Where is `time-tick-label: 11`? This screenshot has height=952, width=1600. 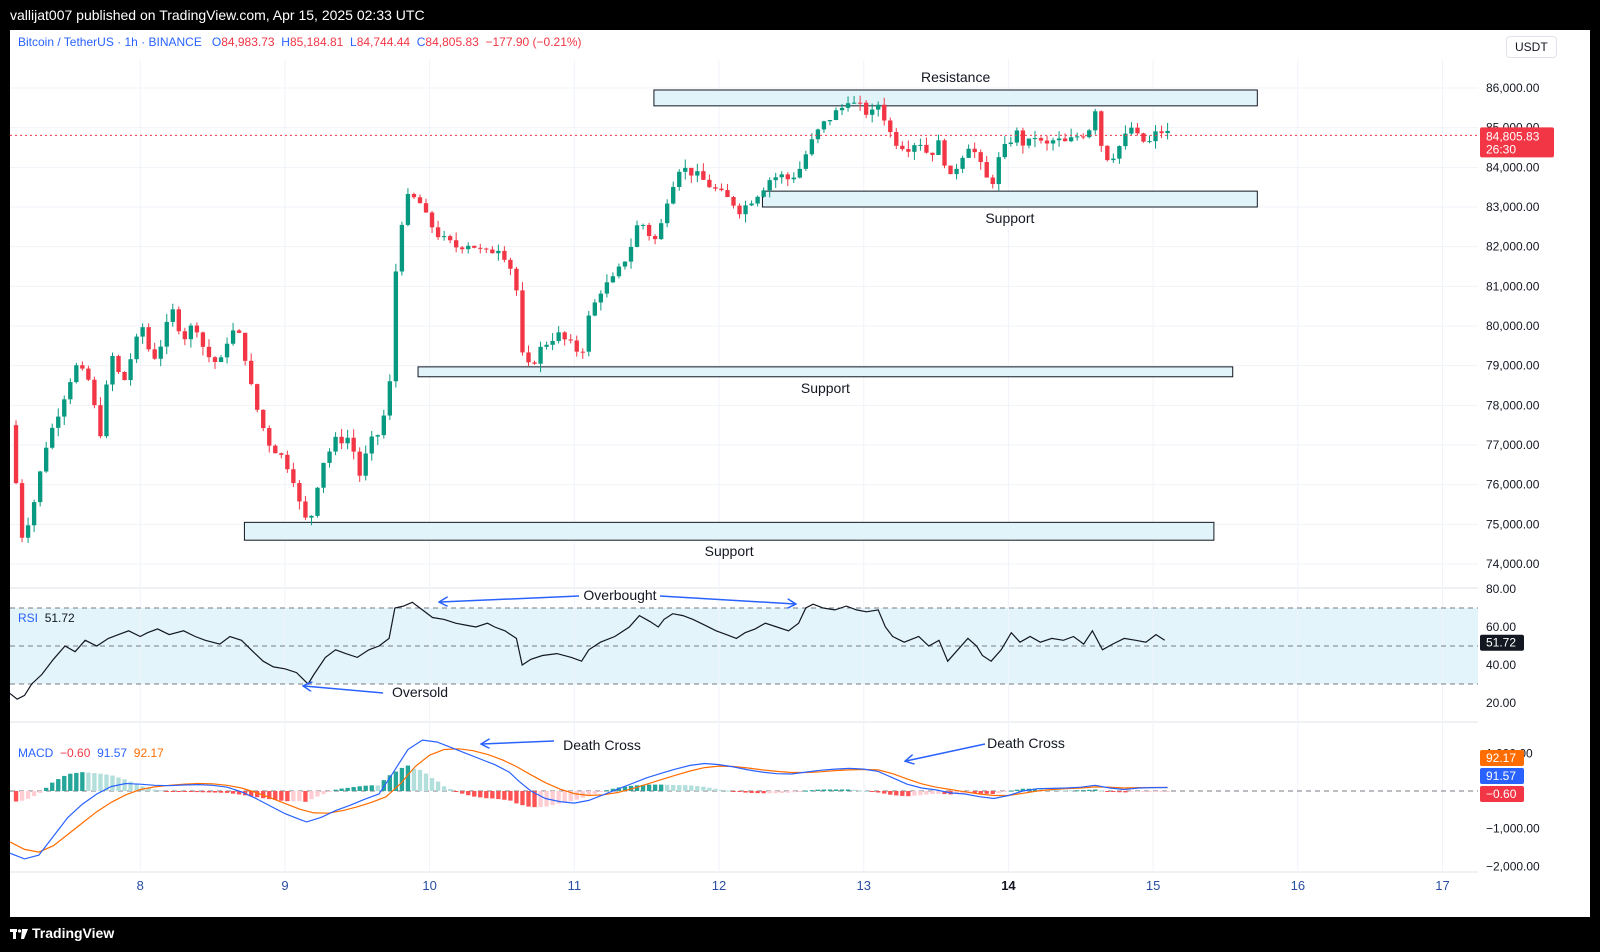 time-tick-label: 11 is located at coordinates (575, 885).